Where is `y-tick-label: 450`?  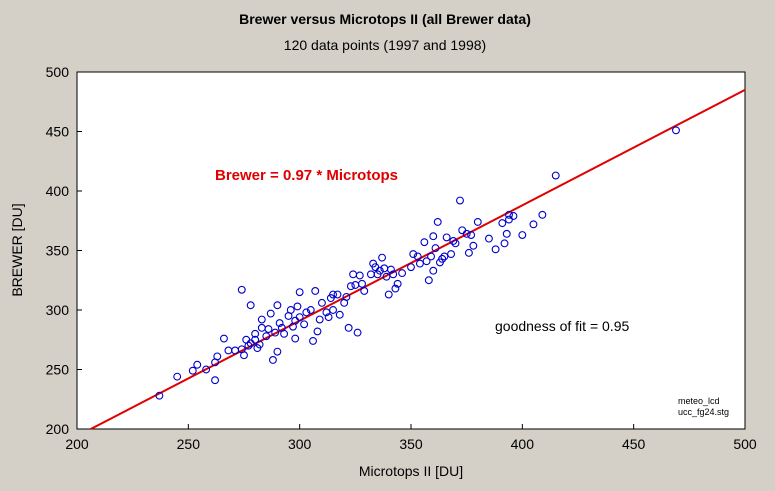
y-tick-label: 450 is located at coordinates (58, 132).